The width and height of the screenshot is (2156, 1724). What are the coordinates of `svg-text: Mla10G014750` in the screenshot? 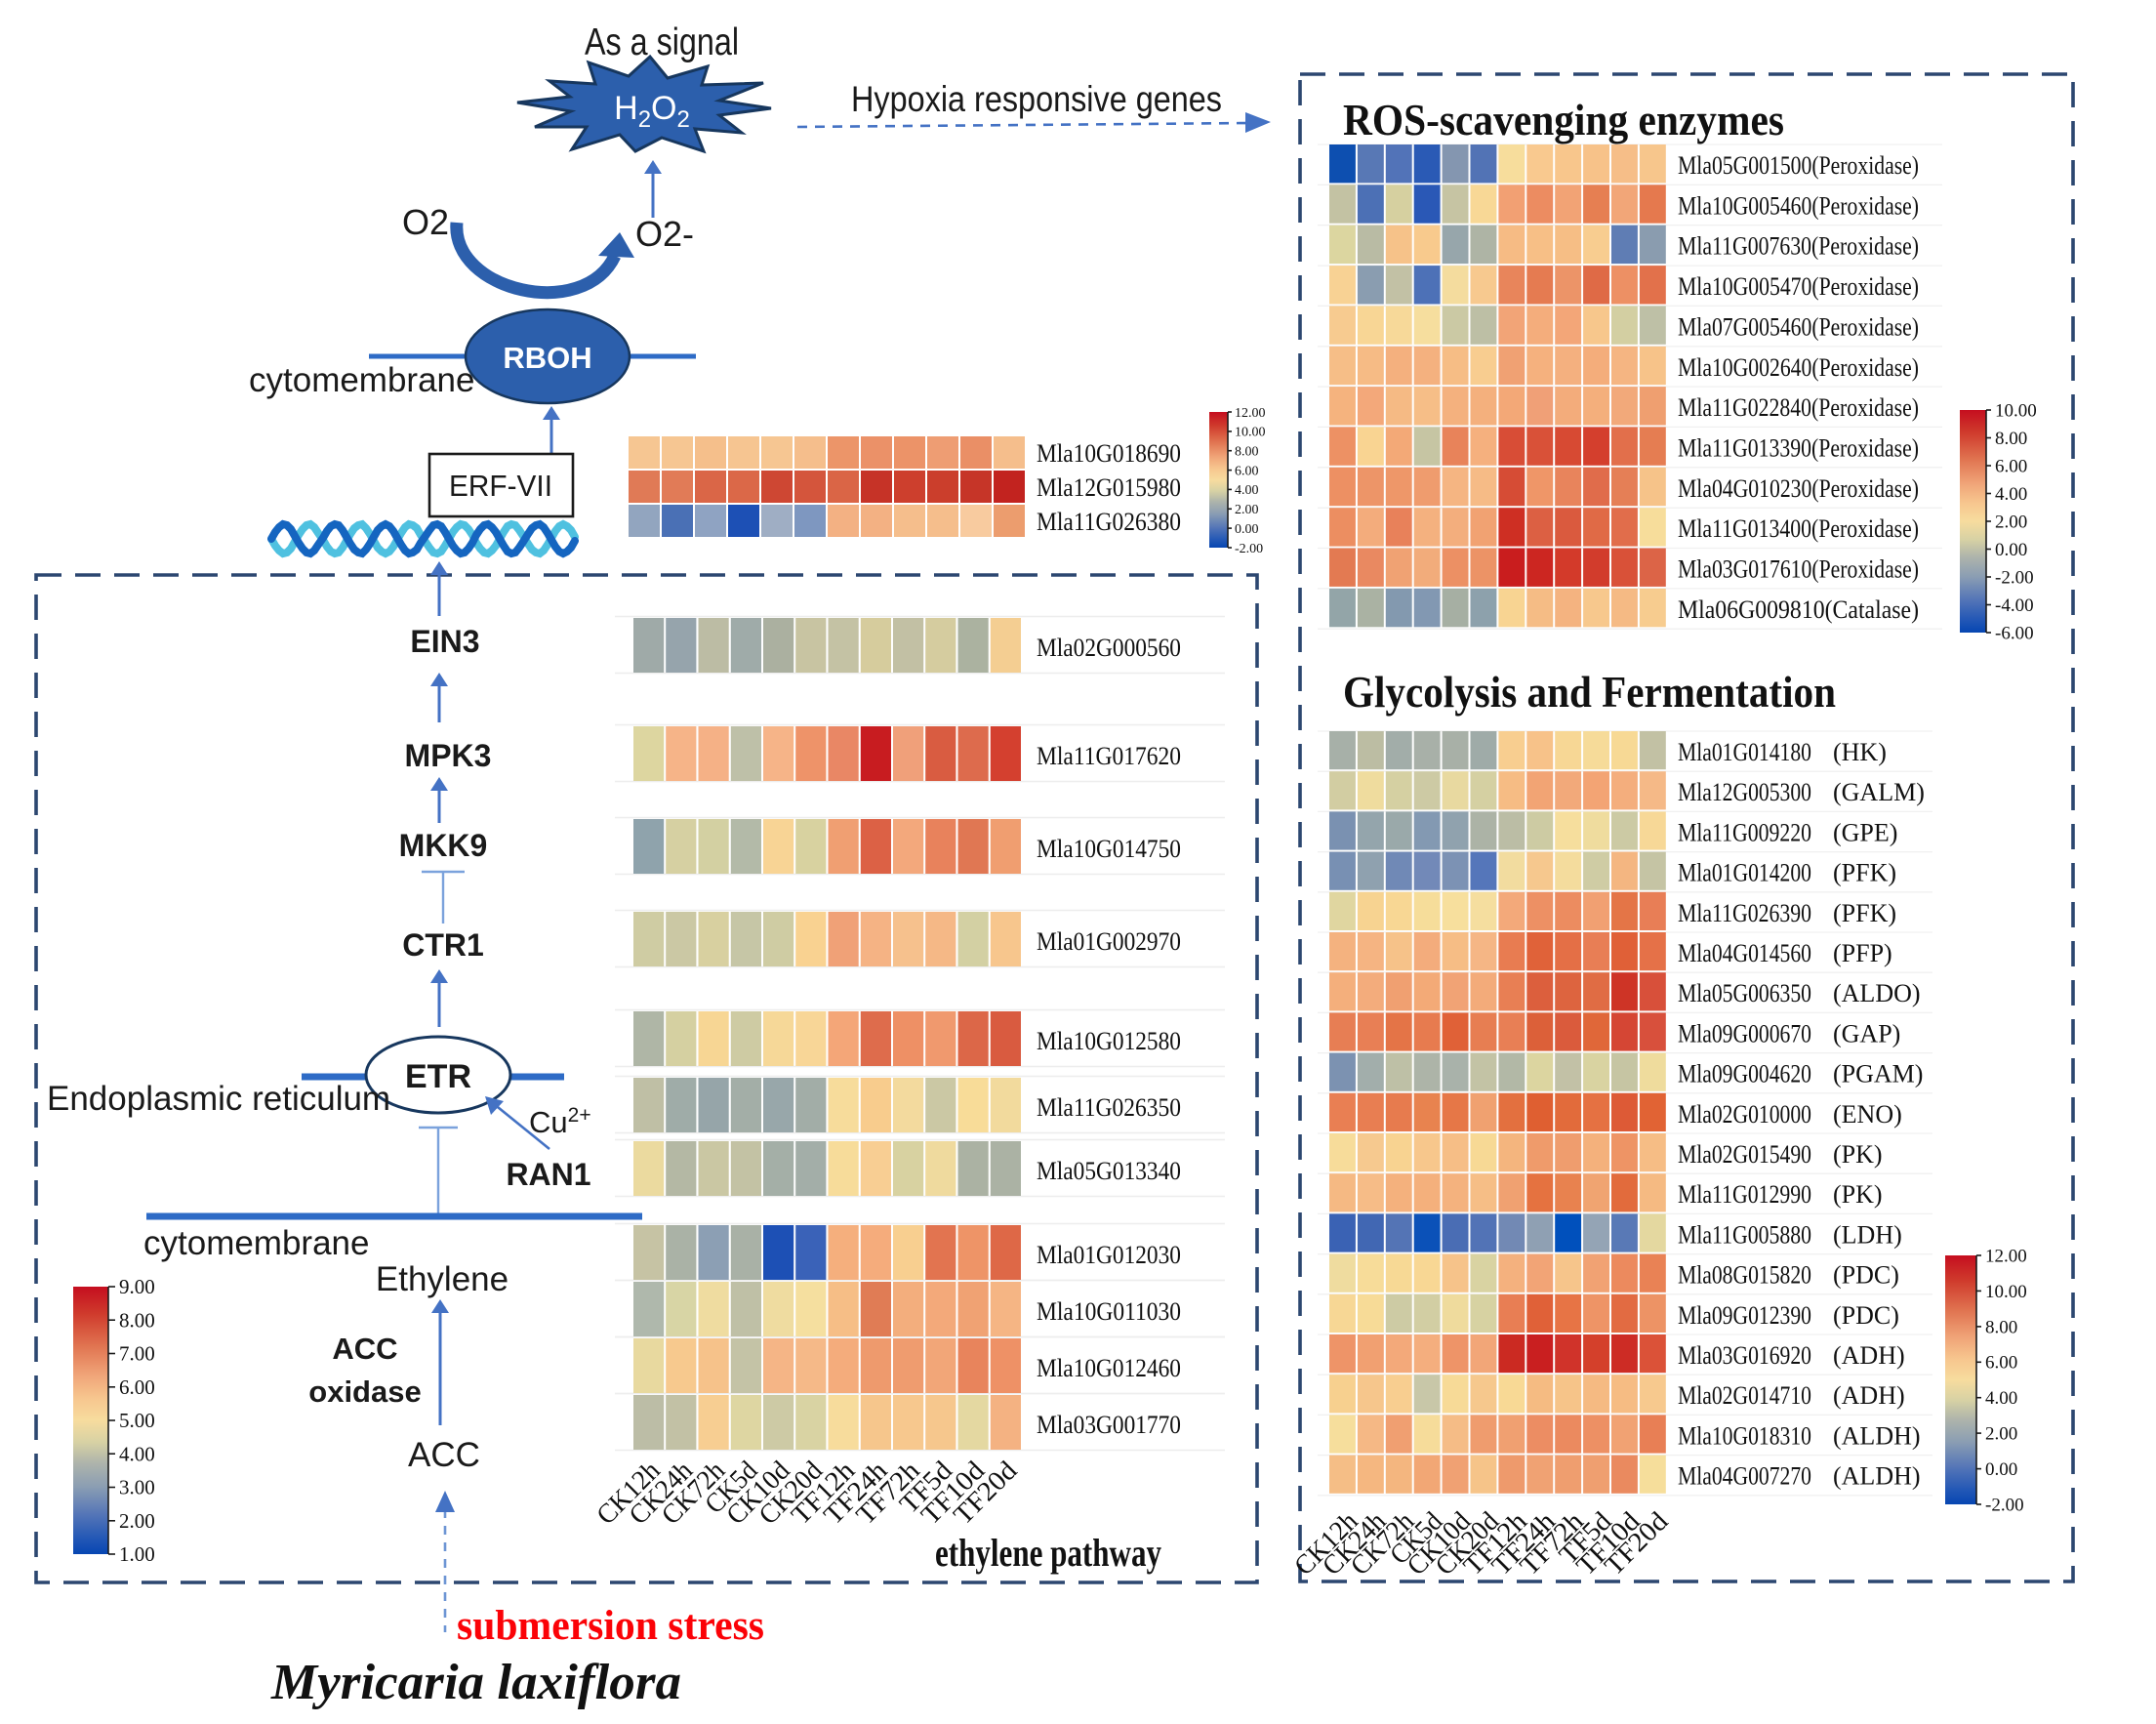 It's located at (1109, 849).